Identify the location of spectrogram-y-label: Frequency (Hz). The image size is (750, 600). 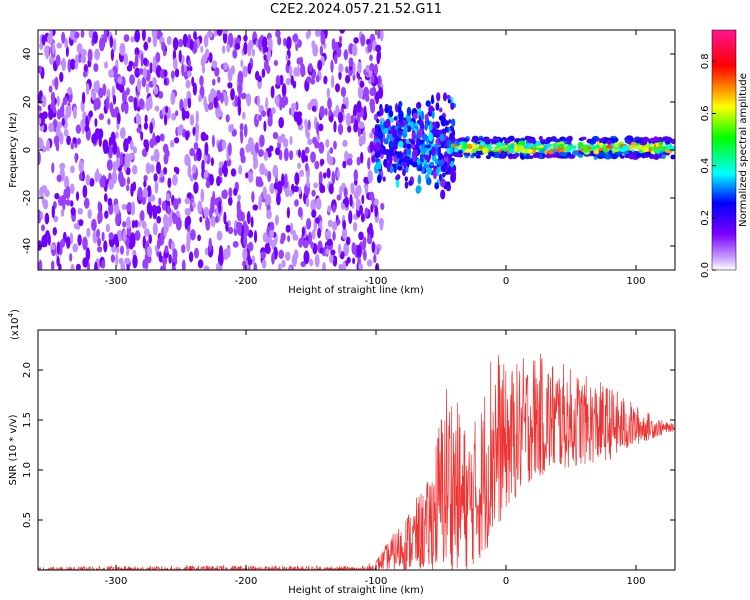
(13, 150).